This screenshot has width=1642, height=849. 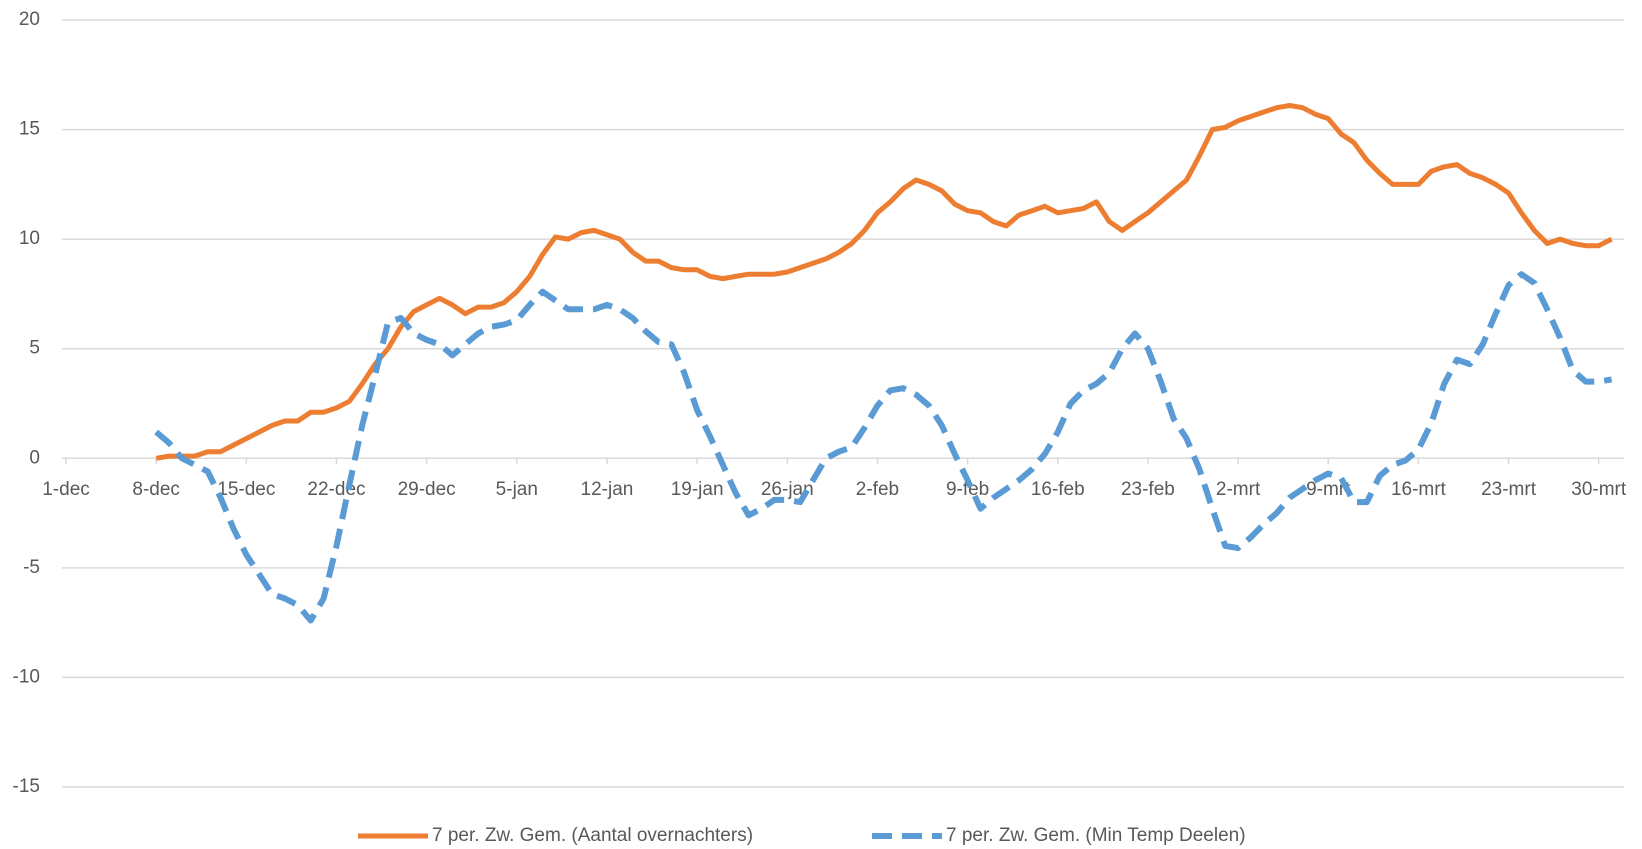 I want to click on x-tick-label: 1-dec, so click(x=66, y=489).